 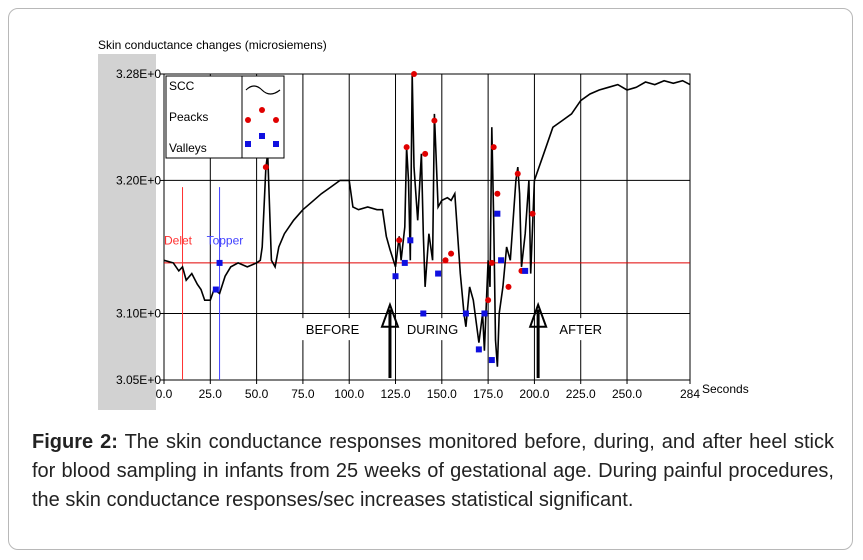 I want to click on x-tick-label-11: 284, so click(x=690, y=394).